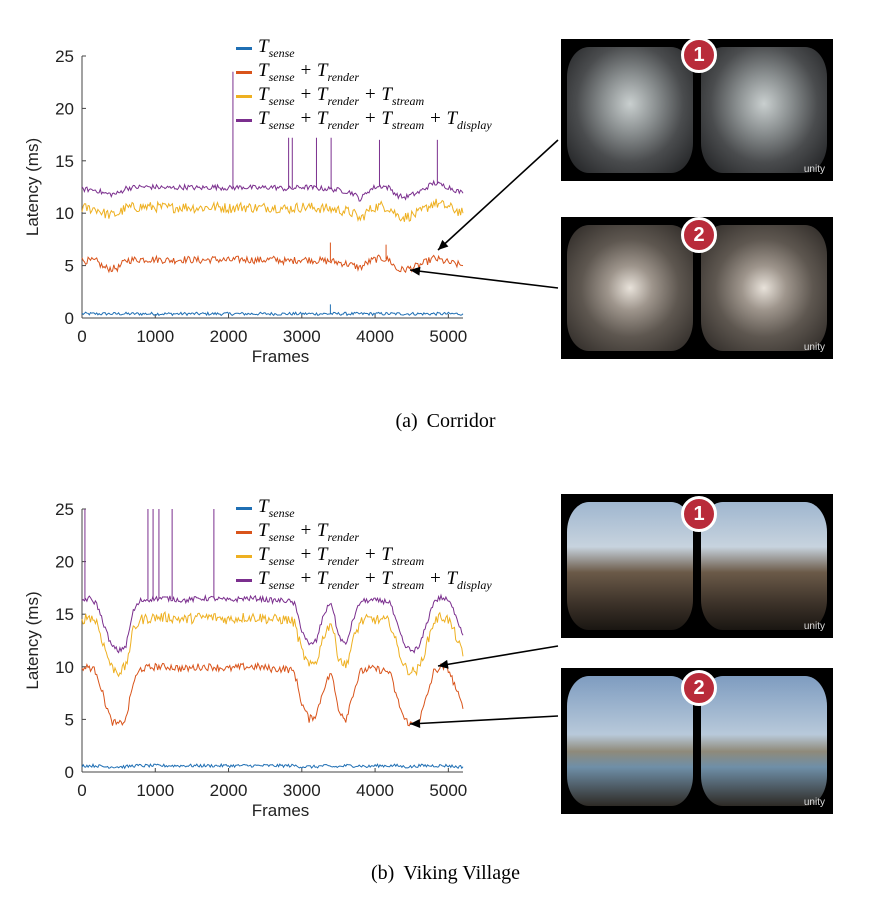 This screenshot has height=924, width=891. Describe the element at coordinates (383, 873) in the screenshot. I see `caption-label: (b)` at that location.